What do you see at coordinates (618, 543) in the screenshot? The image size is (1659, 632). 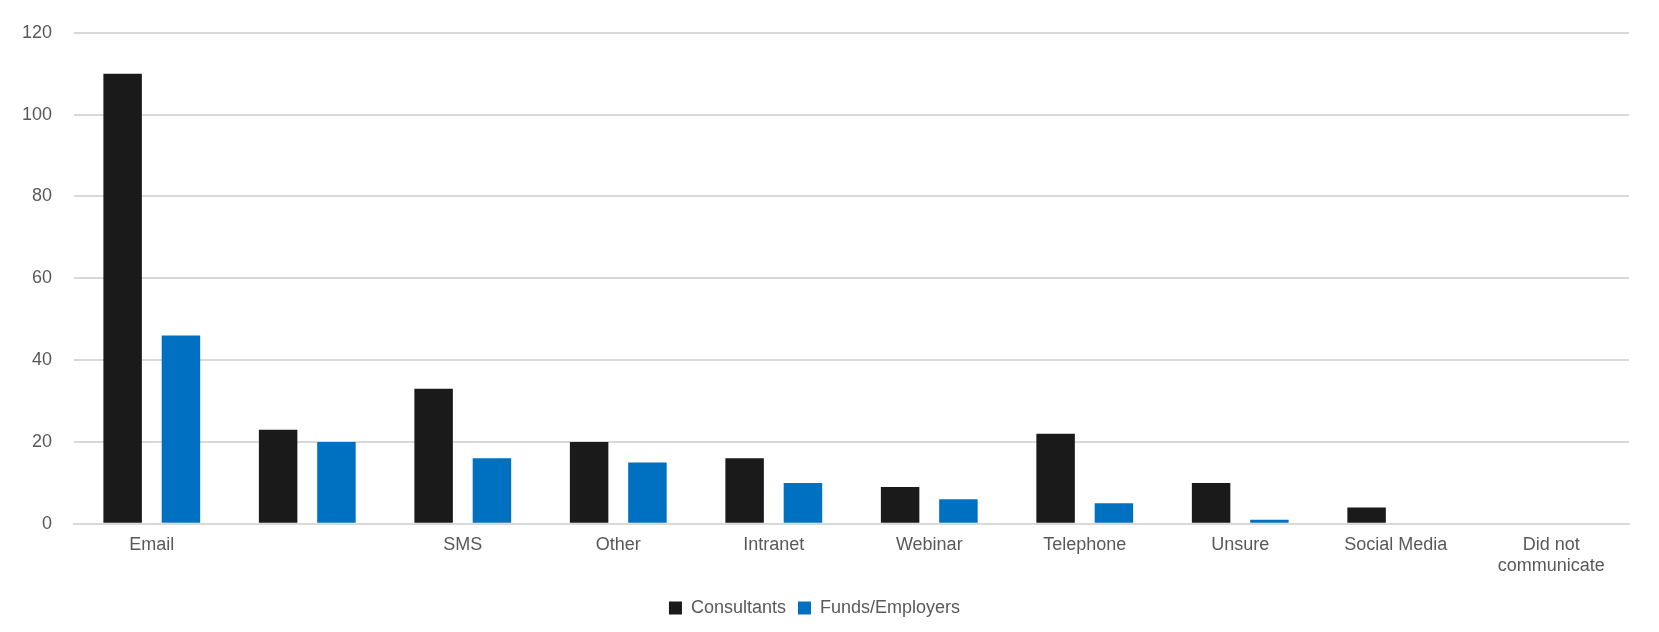 I see `x-tick-label: Other` at bounding box center [618, 543].